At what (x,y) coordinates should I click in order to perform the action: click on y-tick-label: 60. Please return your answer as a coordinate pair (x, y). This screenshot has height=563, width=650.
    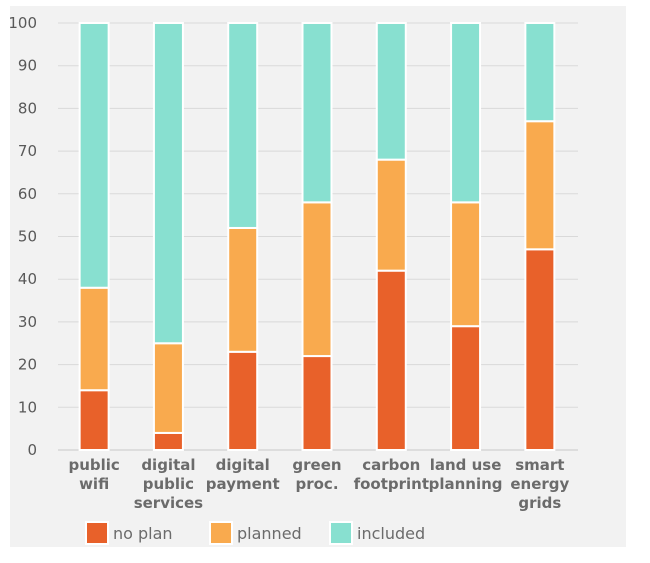
    Looking at the image, I should click on (27, 194).